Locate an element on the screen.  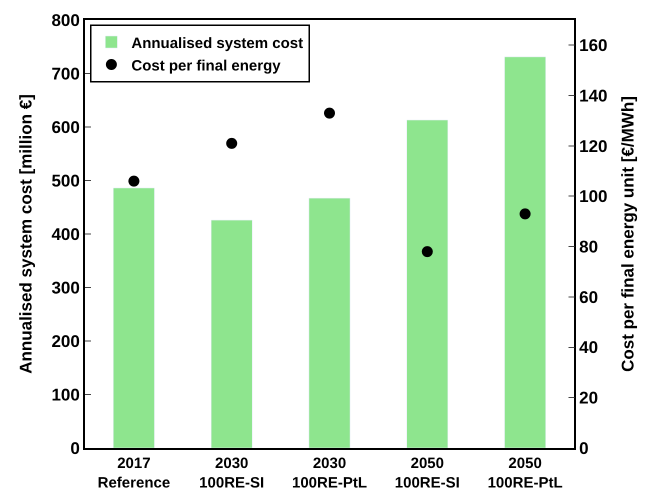
y2-tick-label: 100 is located at coordinates (593, 196).